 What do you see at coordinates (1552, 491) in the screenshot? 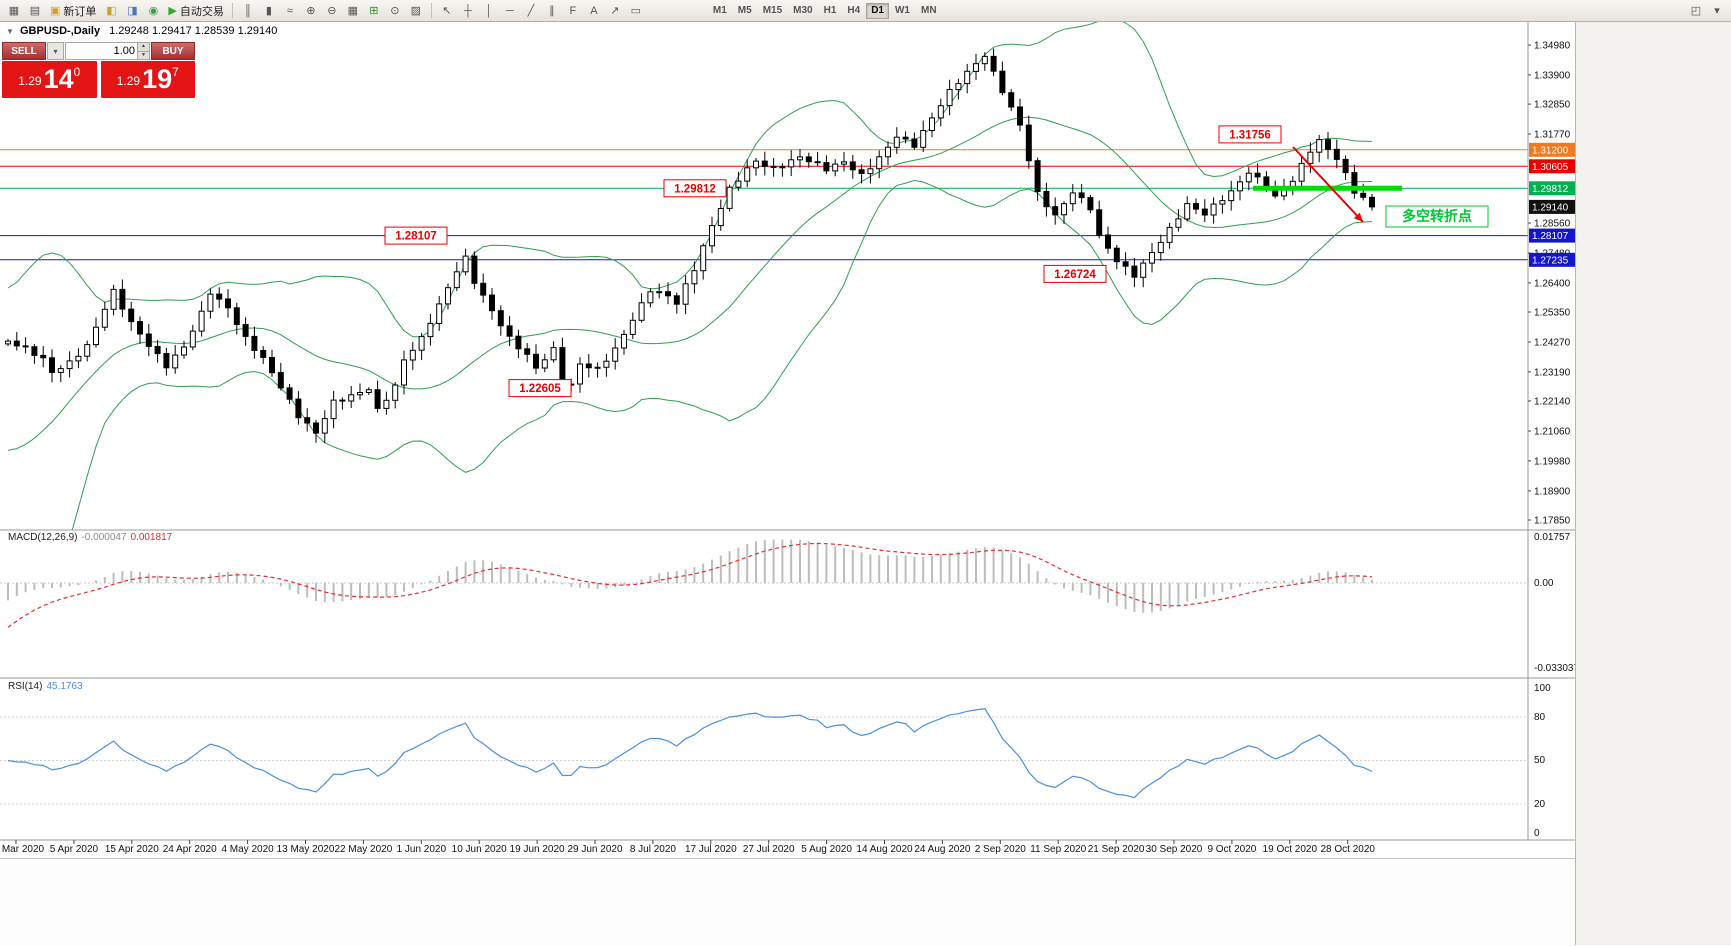
I see `svg-text: 1.18900` at bounding box center [1552, 491].